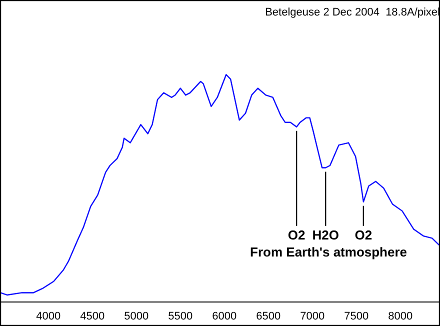 The width and height of the screenshot is (440, 326). What do you see at coordinates (136, 316) in the screenshot?
I see `x-tick-label: 5000` at bounding box center [136, 316].